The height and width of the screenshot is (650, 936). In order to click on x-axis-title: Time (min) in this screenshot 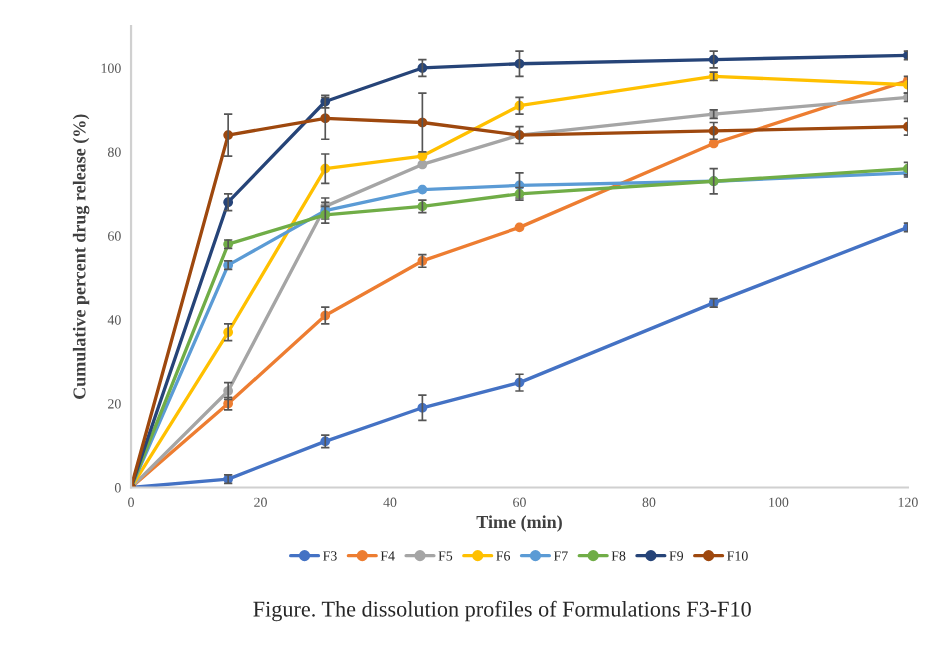, I will do `click(519, 523)`.